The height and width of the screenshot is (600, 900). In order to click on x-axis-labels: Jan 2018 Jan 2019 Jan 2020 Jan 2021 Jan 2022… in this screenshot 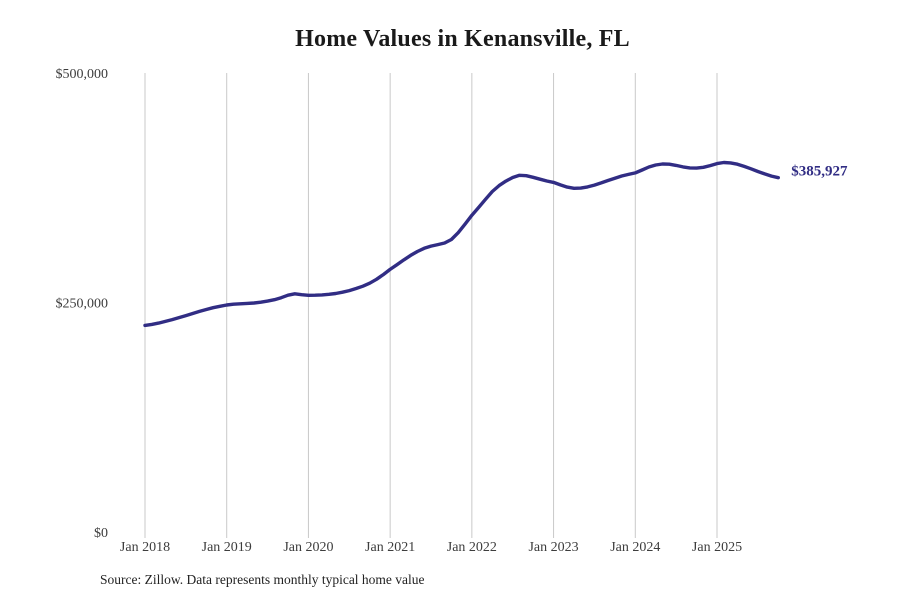, I will do `click(431, 547)`.